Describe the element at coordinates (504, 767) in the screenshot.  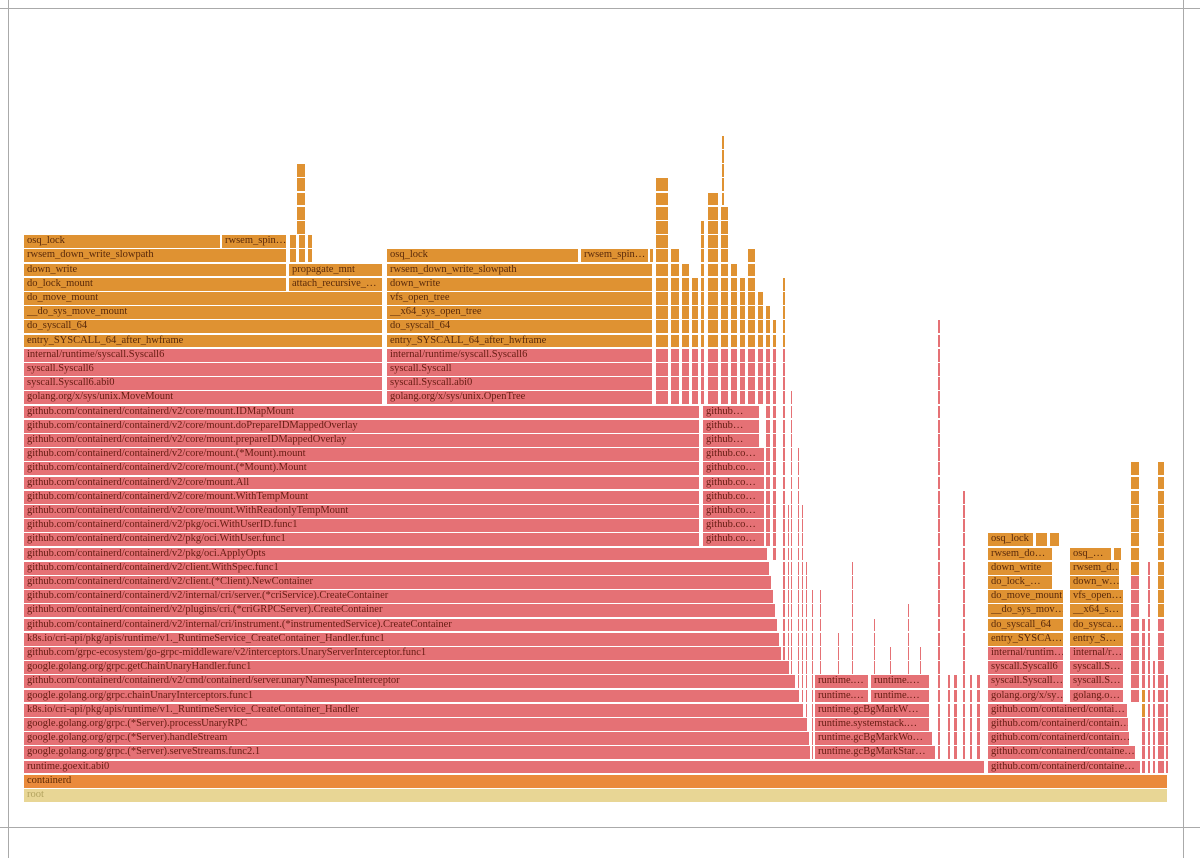
I see `flame-frame: runtime.goexit.abi0` at that location.